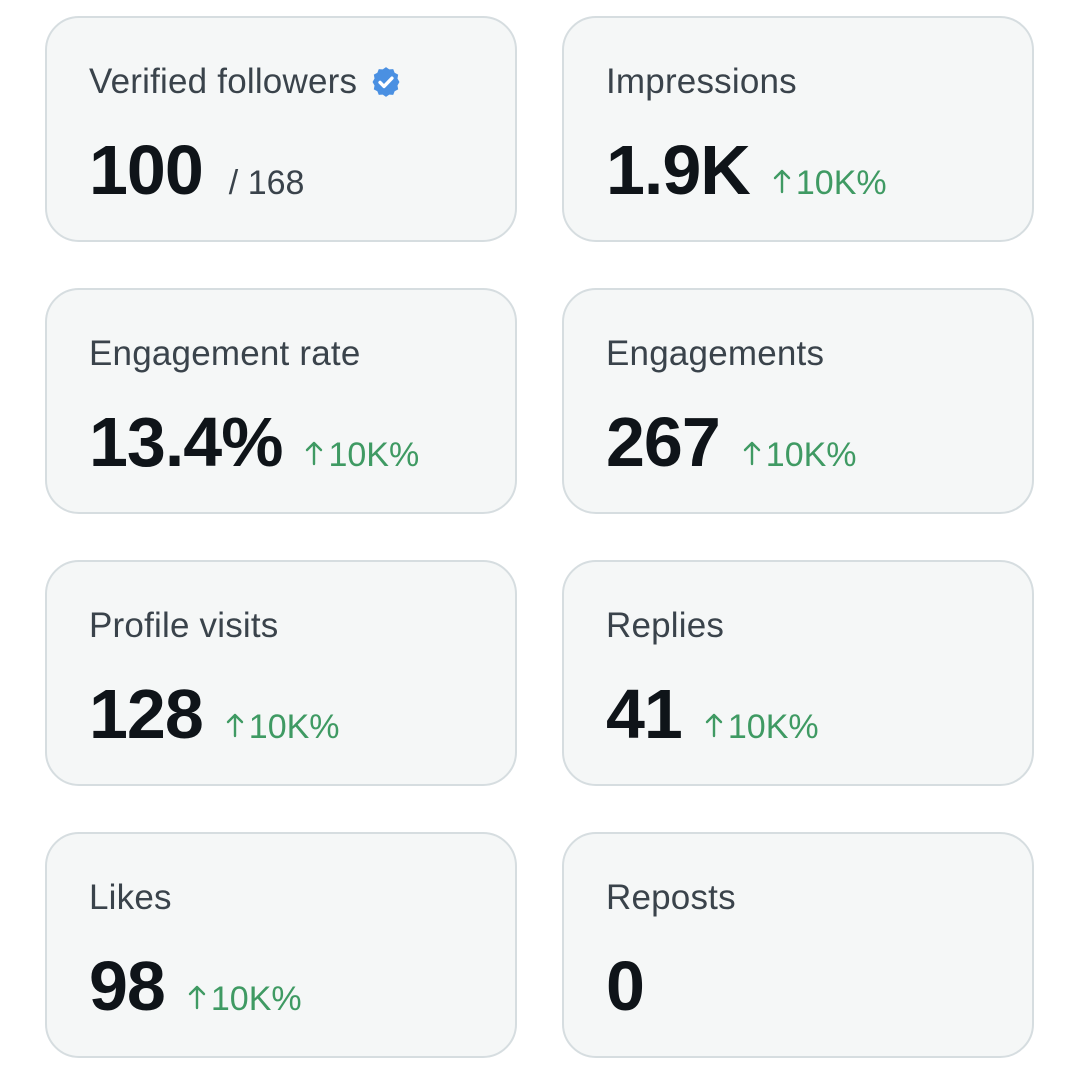  I want to click on card-value-row: 100 / 168, so click(196, 170).